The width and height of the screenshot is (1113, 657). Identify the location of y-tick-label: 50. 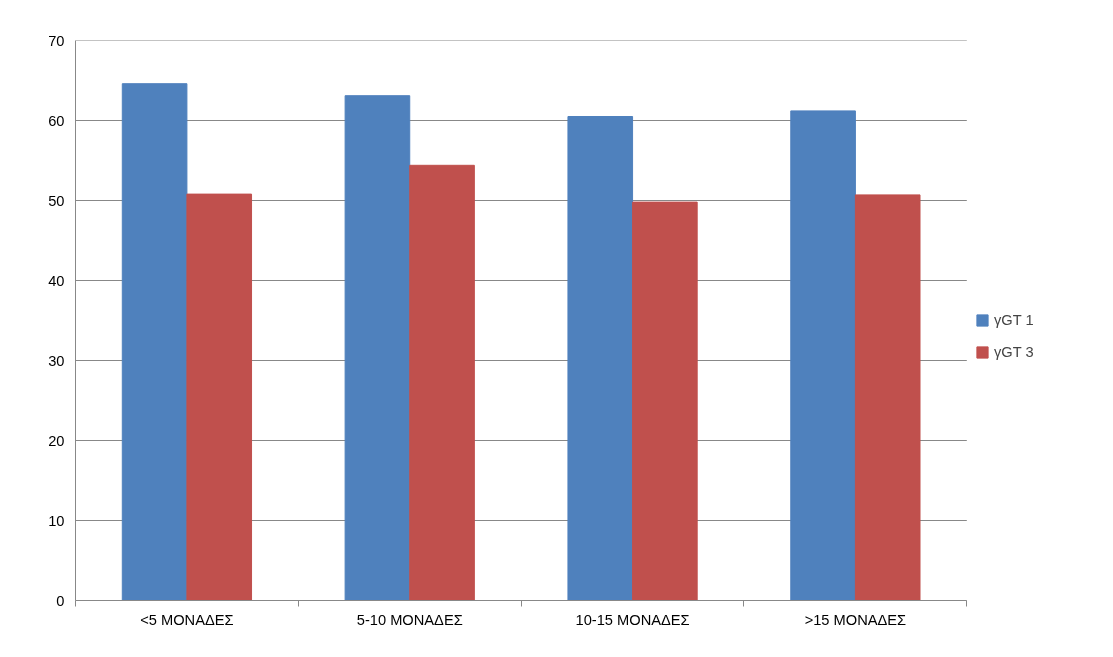
(56, 200).